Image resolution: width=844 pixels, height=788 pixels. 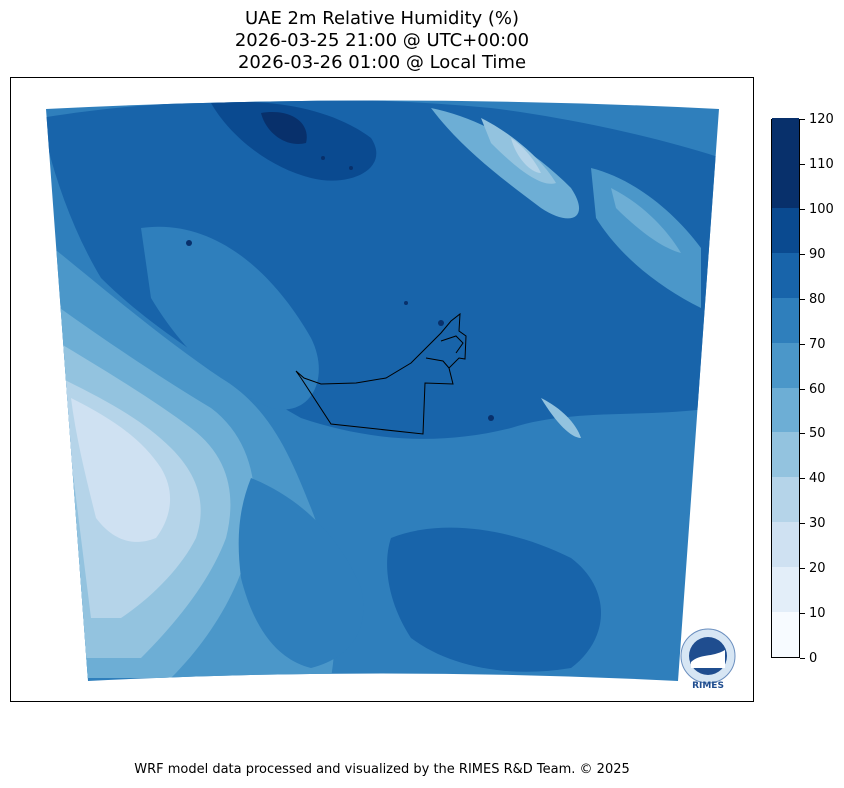 What do you see at coordinates (817, 254) in the screenshot?
I see `colorbar-tick-label: 90` at bounding box center [817, 254].